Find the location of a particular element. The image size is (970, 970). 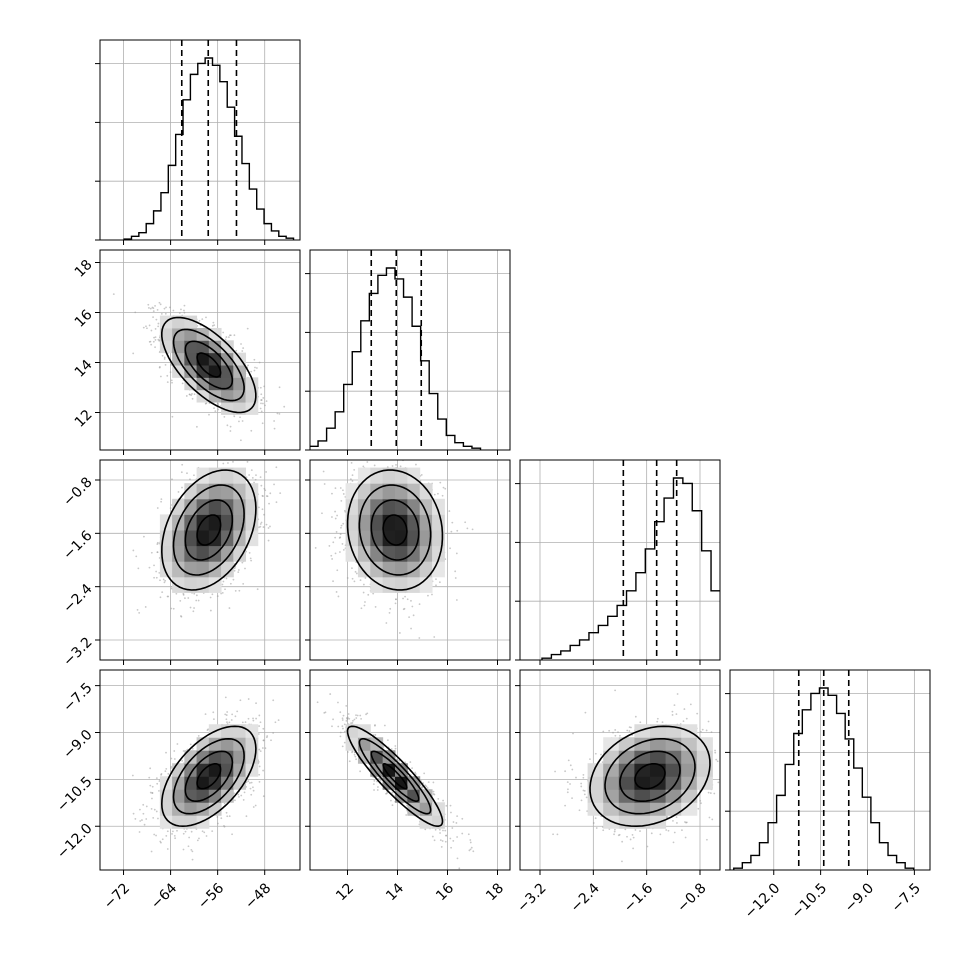

x-tick-label: −64 is located at coordinates (164, 896).